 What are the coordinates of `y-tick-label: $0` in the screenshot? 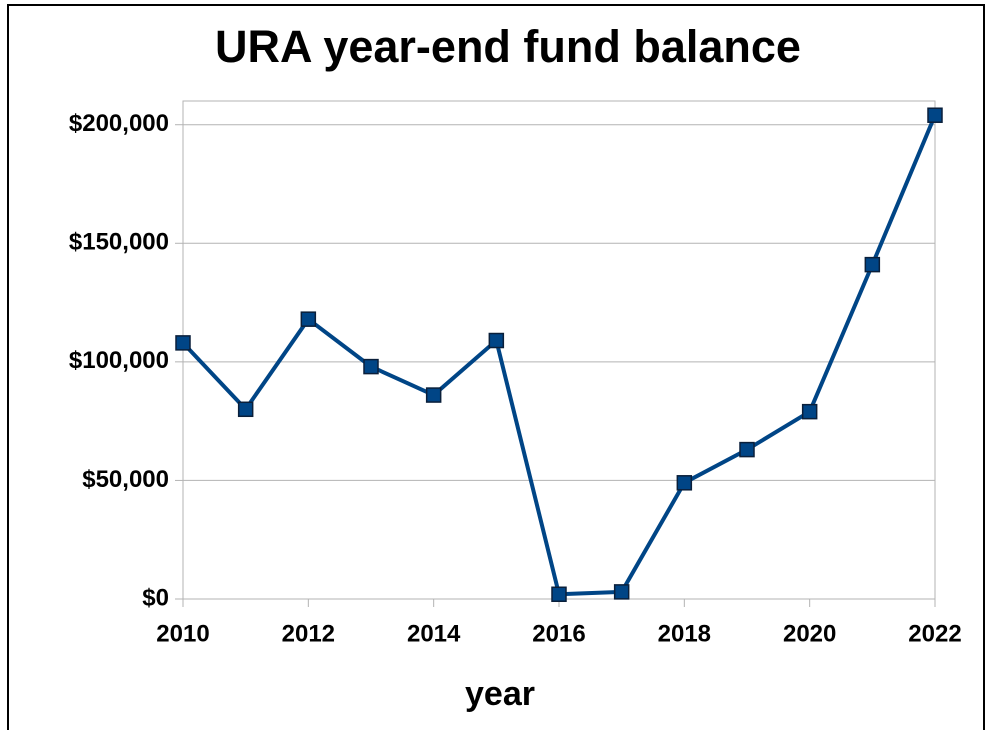 It's located at (155, 597).